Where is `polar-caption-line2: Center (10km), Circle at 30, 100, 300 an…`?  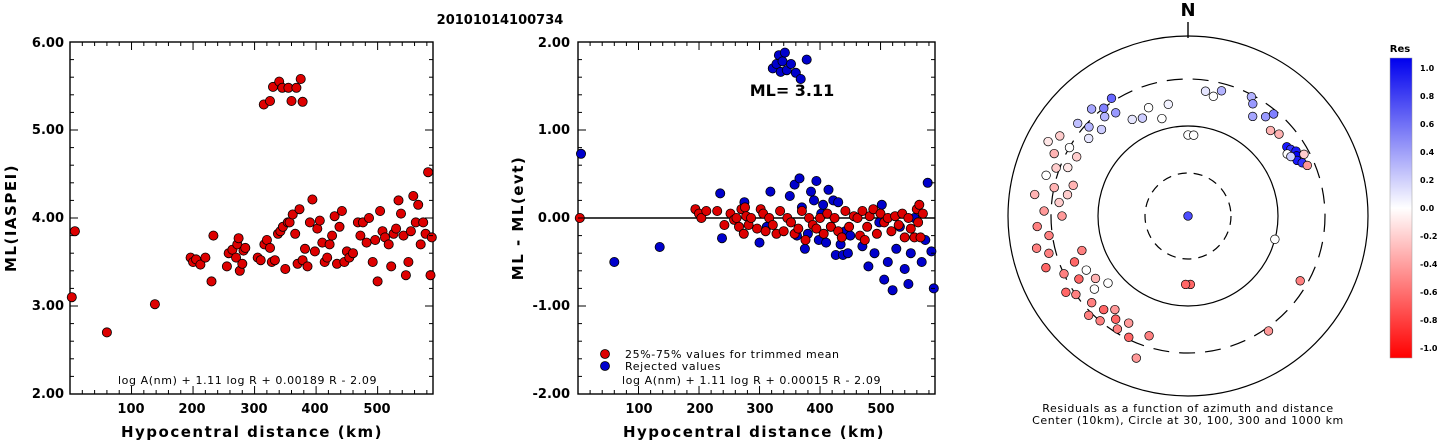
polar-caption-line2: Center (10km), Circle at 30, 100, 300 an… is located at coordinates (1188, 420).